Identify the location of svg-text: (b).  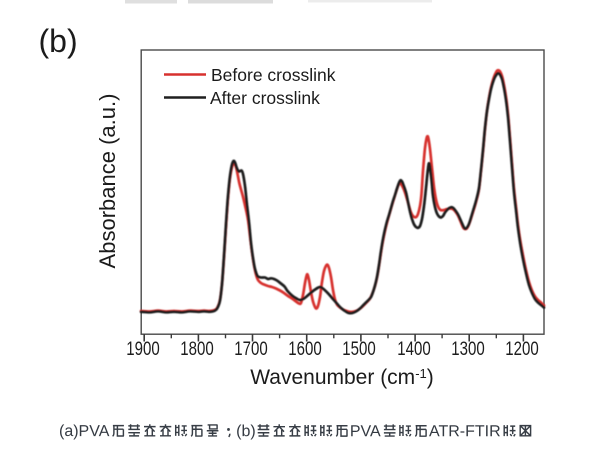
(246, 431).